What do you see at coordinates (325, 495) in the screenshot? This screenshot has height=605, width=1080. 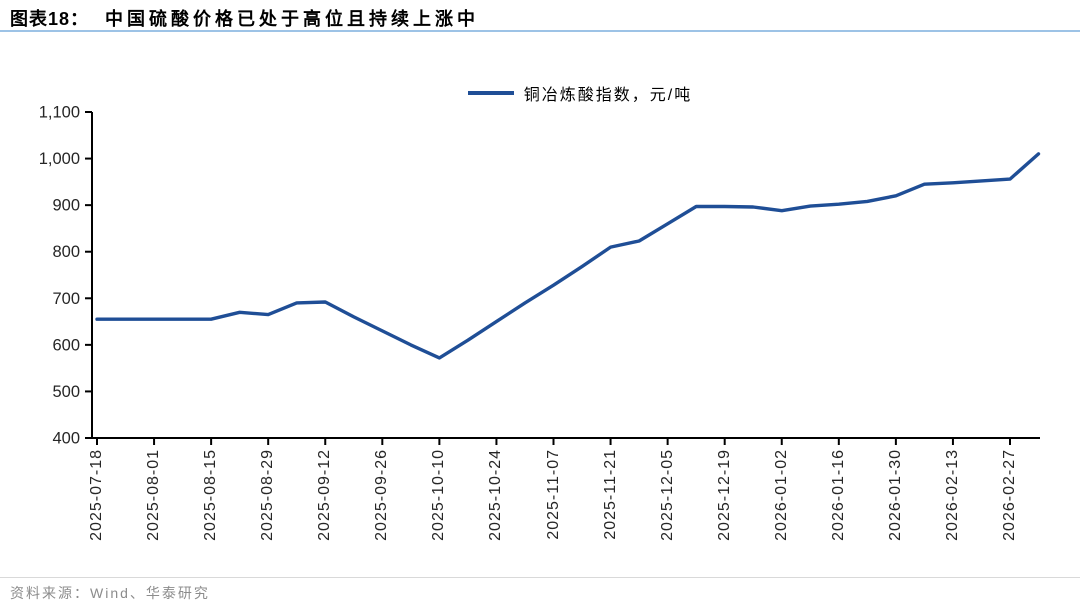 I see `x-tick-label: 2025-09-12` at bounding box center [325, 495].